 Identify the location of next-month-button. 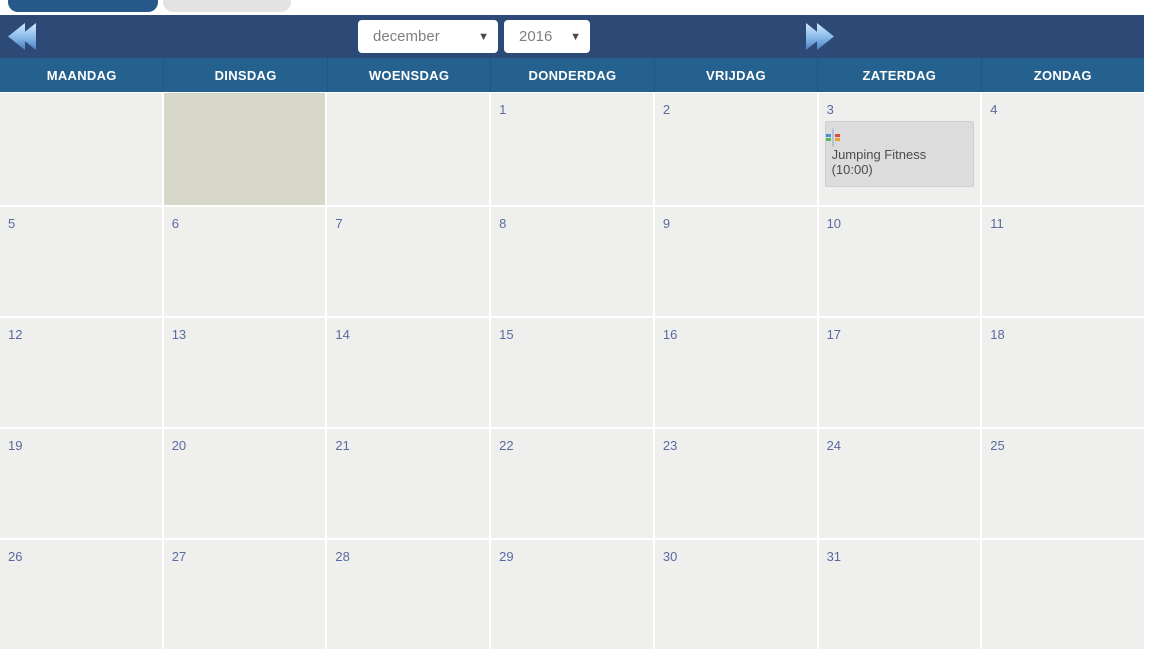
(821, 36).